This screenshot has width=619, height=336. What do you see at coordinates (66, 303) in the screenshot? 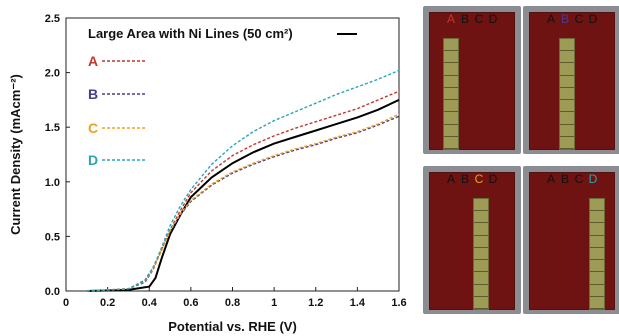
I see `x-tick-label: 0` at bounding box center [66, 303].